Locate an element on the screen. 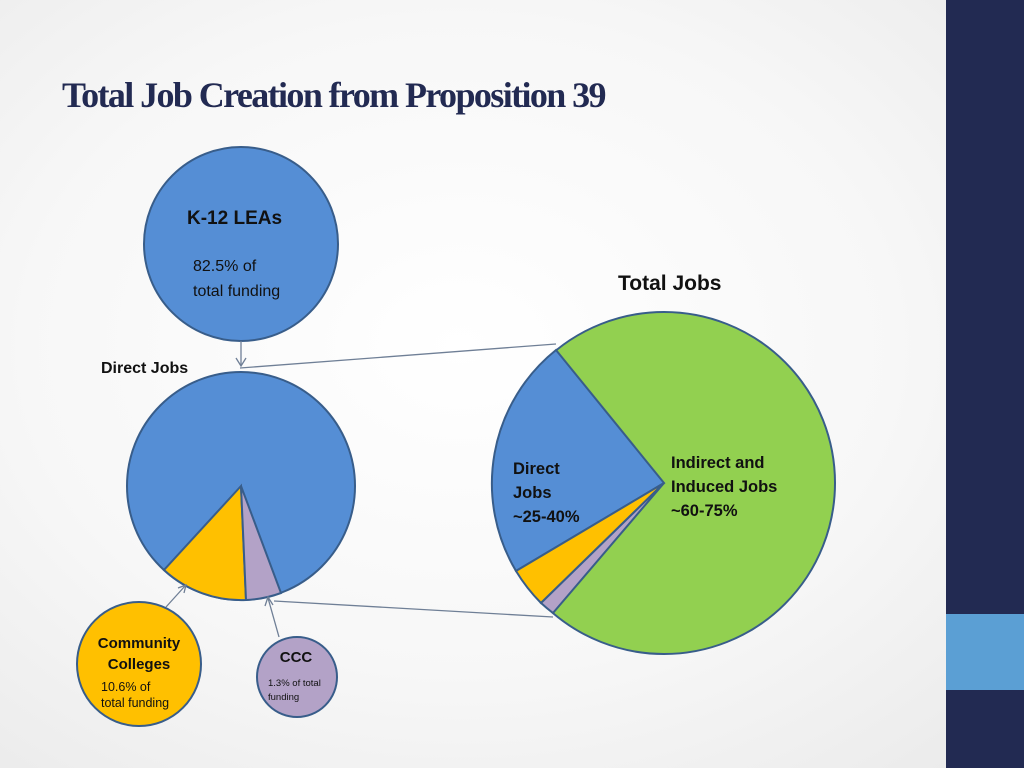  connector-line-top is located at coordinates (398, 356).